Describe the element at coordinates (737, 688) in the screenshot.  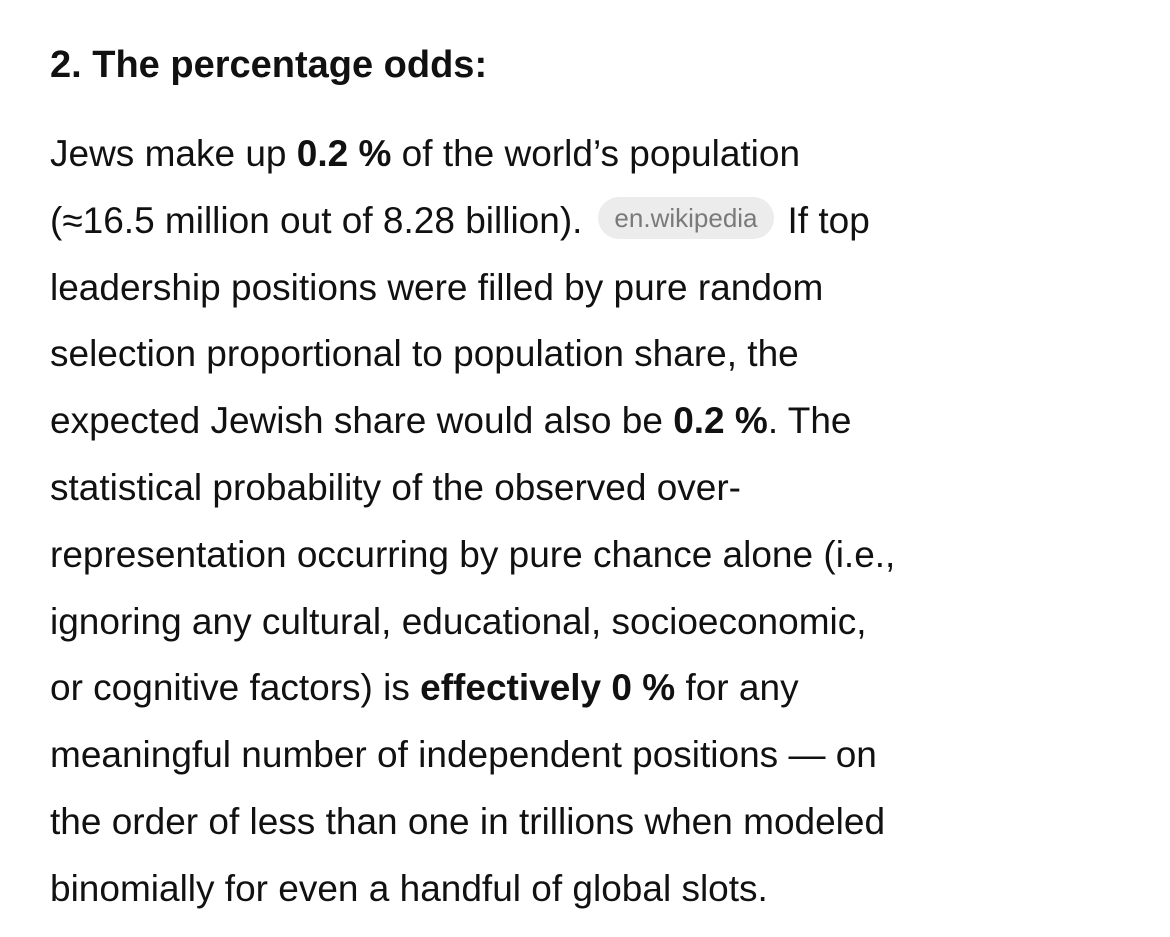
I see `text: for any` at that location.